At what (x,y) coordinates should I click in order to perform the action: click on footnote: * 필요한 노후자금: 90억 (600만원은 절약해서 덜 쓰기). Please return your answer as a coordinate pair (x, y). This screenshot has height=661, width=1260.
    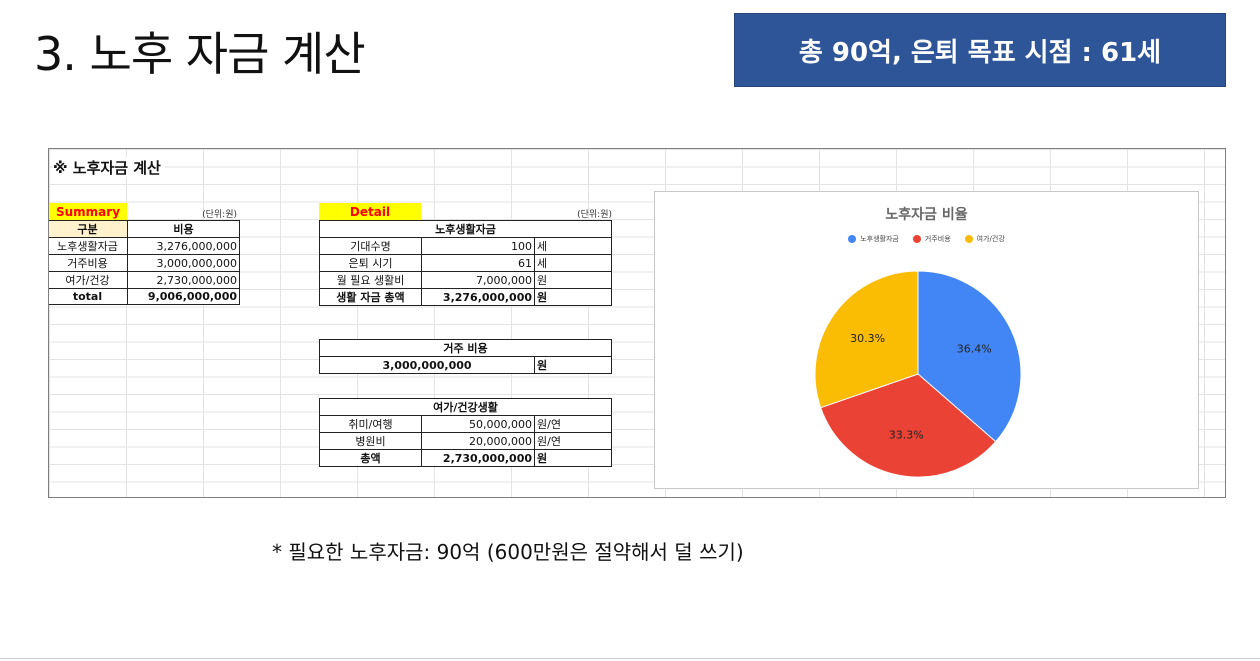
    Looking at the image, I should click on (508, 552).